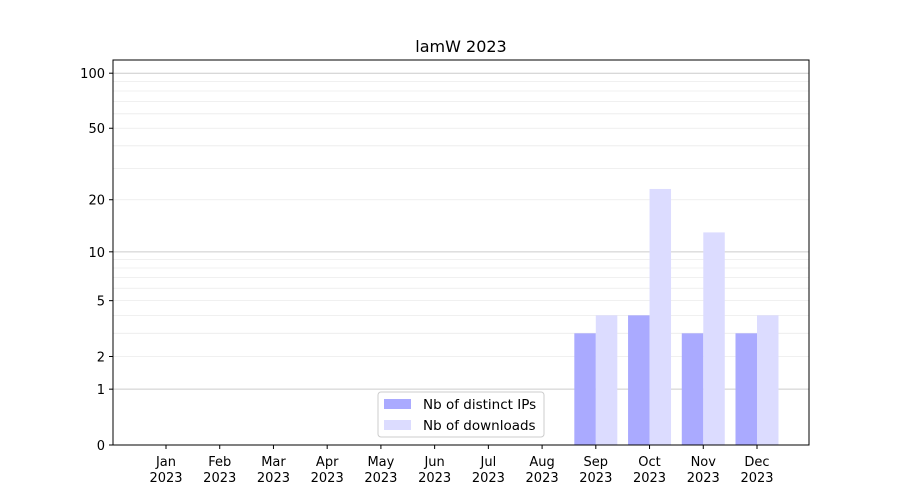 The image size is (900, 504). I want to click on chart-title: lamW 2023, so click(460, 46).